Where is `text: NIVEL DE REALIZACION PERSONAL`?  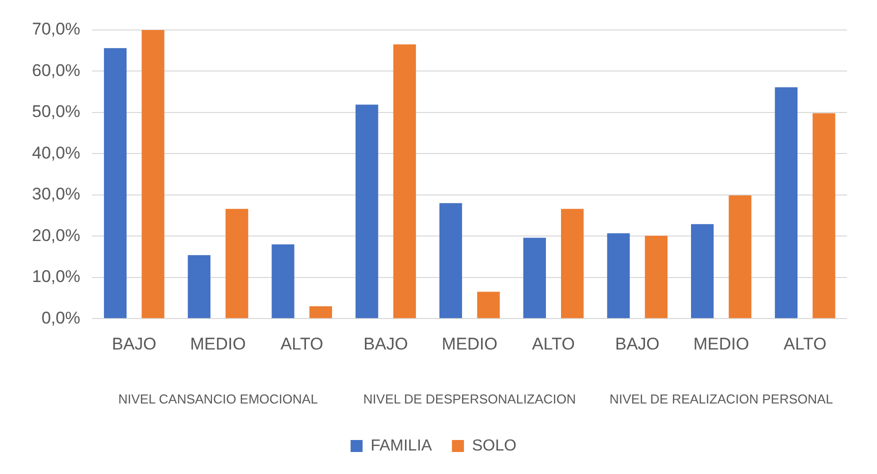 text: NIVEL DE REALIZACION PERSONAL is located at coordinates (721, 399).